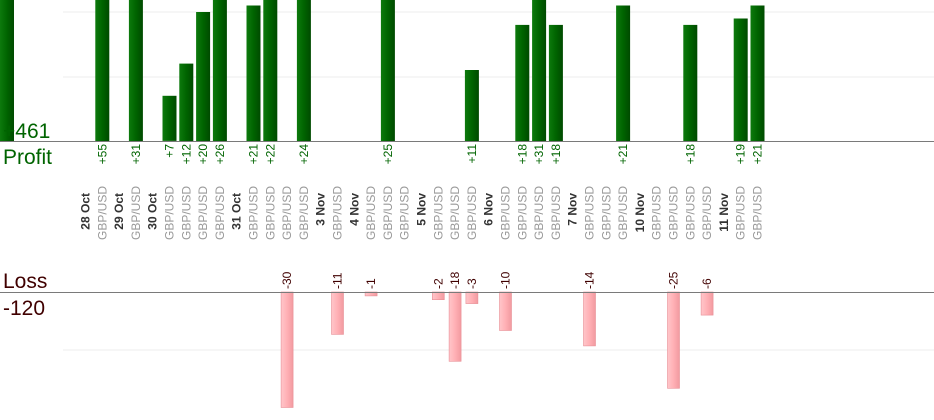 Image resolution: width=934 pixels, height=420 pixels. What do you see at coordinates (321, 209) in the screenshot?
I see `date-label: 3 Nov` at bounding box center [321, 209].